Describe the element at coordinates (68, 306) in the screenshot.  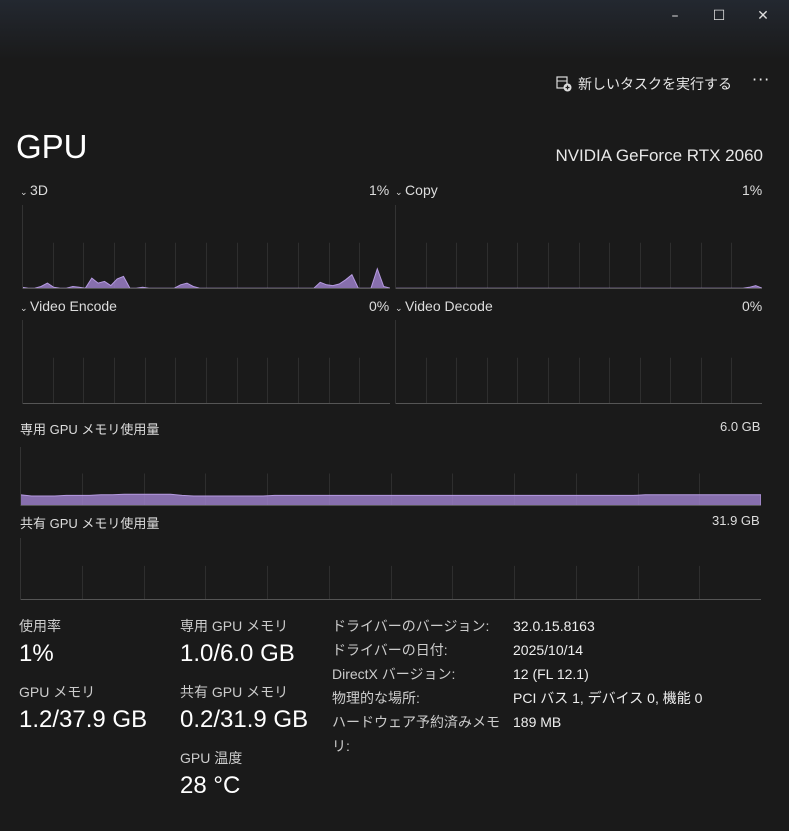
I see `engine-selector-video-encode: ⌄ Video Encode` at that location.